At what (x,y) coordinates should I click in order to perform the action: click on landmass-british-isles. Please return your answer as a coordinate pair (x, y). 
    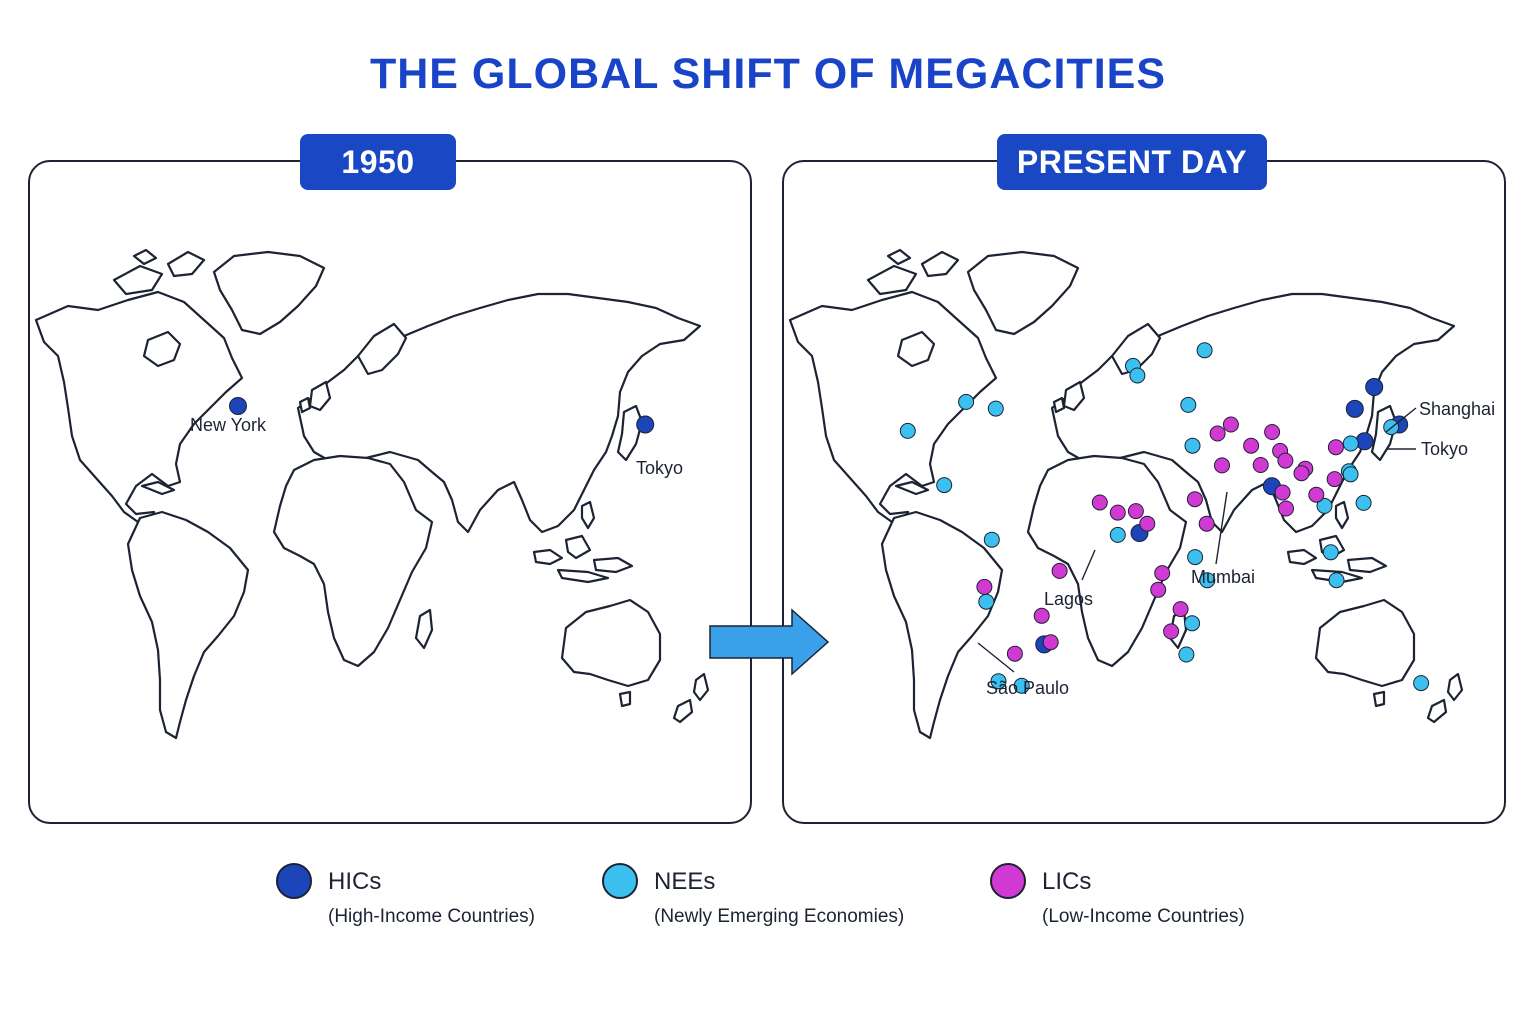
    Looking at the image, I should click on (1069, 397).